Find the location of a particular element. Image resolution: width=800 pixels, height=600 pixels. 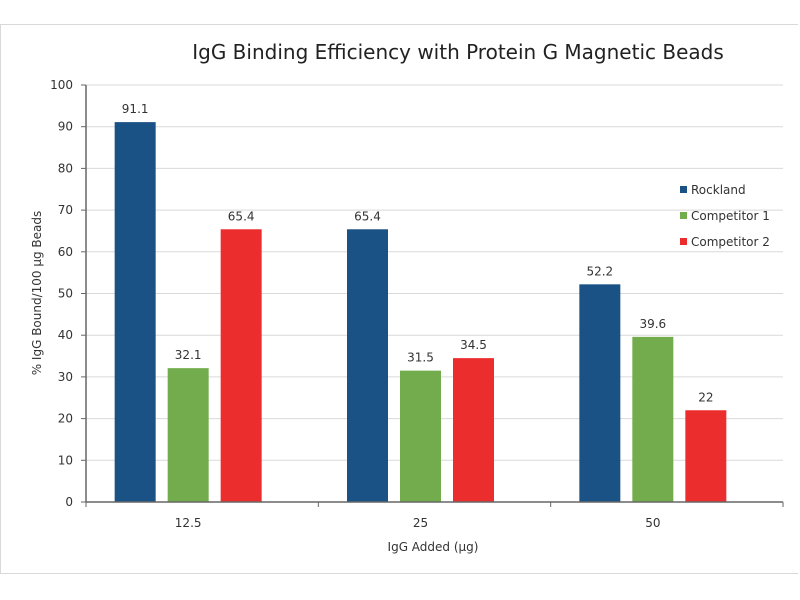

data-label: 32.1 is located at coordinates (188, 355).